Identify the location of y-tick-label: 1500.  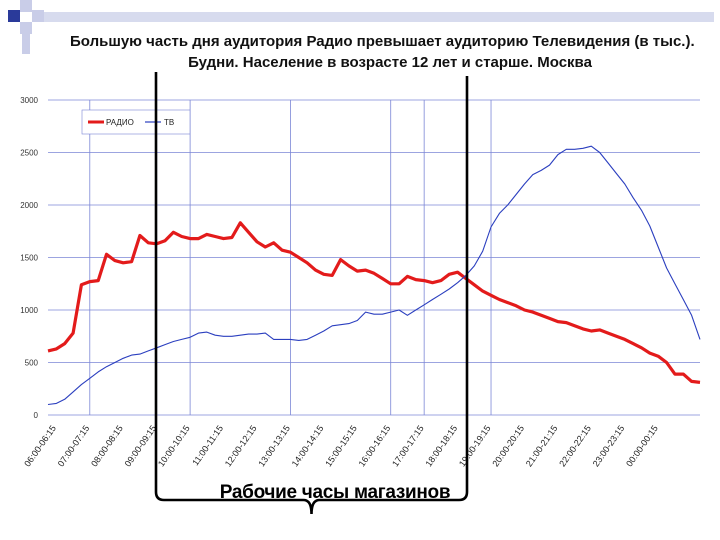
(29, 258).